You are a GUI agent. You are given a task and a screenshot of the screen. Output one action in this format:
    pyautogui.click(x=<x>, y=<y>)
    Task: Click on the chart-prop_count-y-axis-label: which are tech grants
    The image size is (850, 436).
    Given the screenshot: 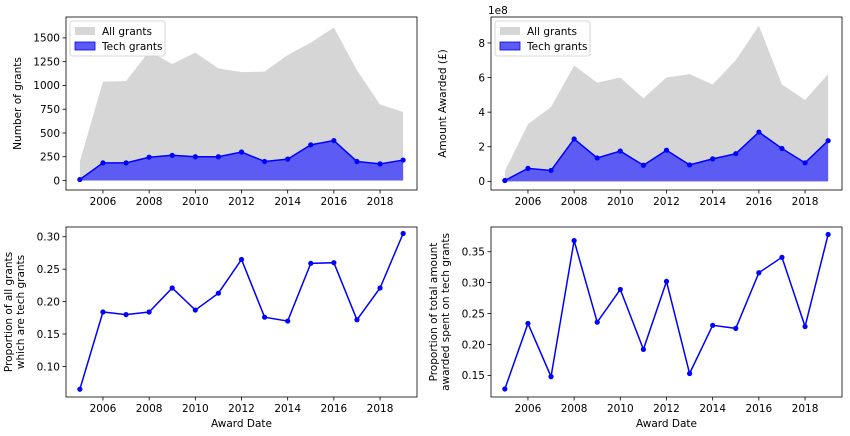 What is the action you would take?
    pyautogui.click(x=21, y=312)
    